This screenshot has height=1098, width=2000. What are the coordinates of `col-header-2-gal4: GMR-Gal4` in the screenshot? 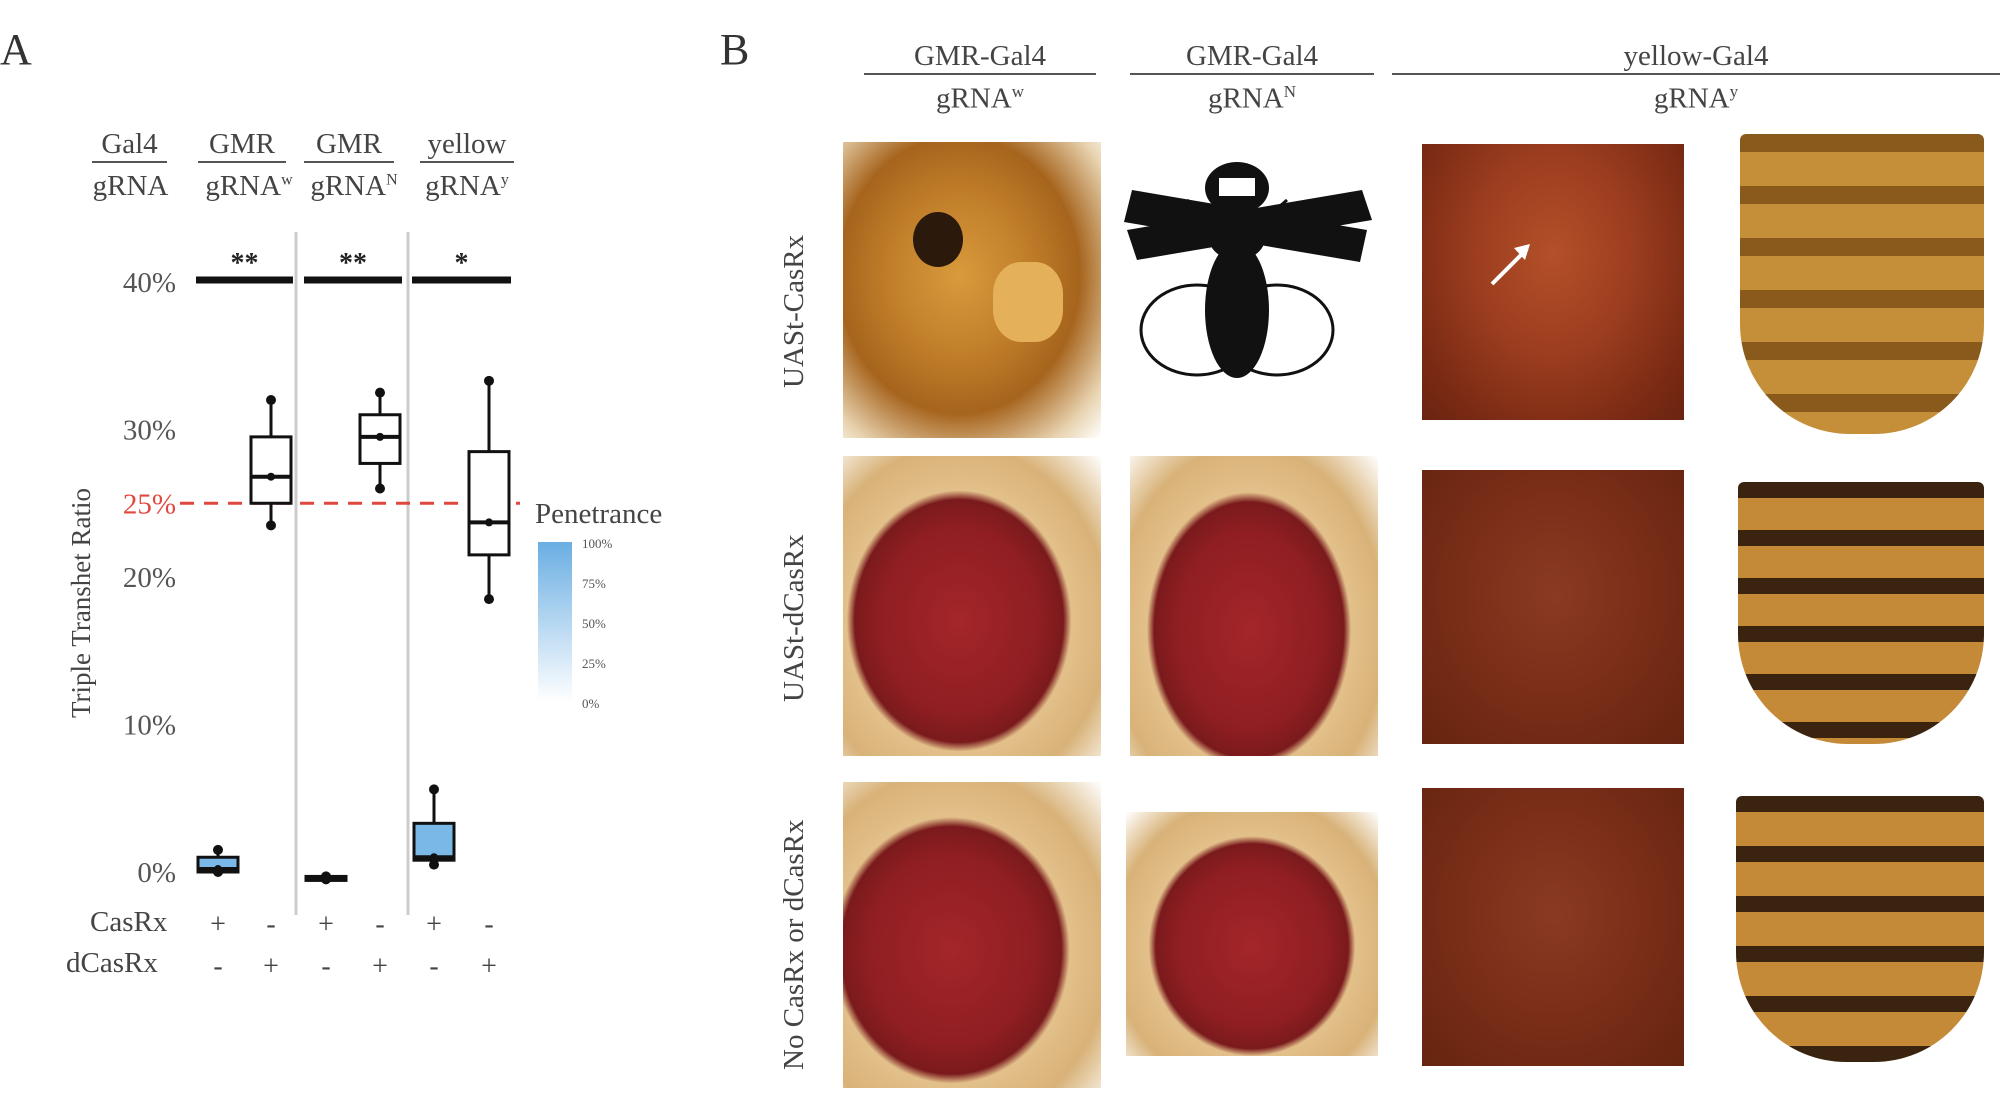 It's located at (1252, 57).